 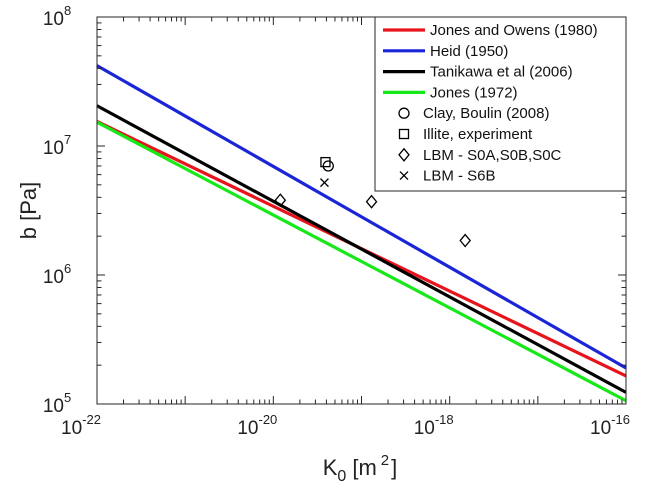 What do you see at coordinates (486, 113) in the screenshot?
I see `legend-label-4: Clay, Boulin (2008)` at bounding box center [486, 113].